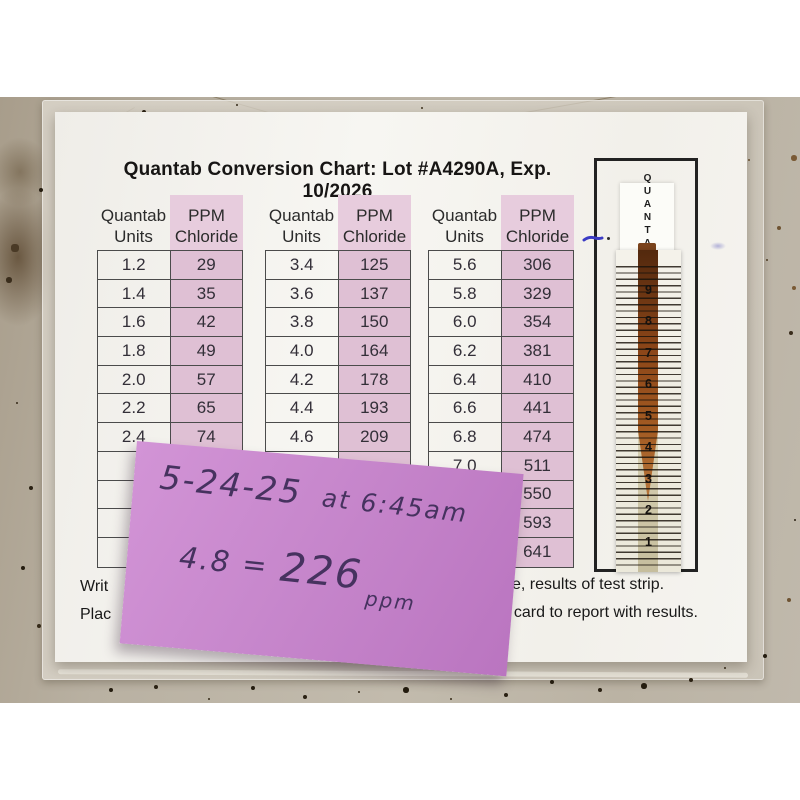 The height and width of the screenshot is (800, 800). I want to click on ppm-chloride-cell: 178, so click(374, 379).